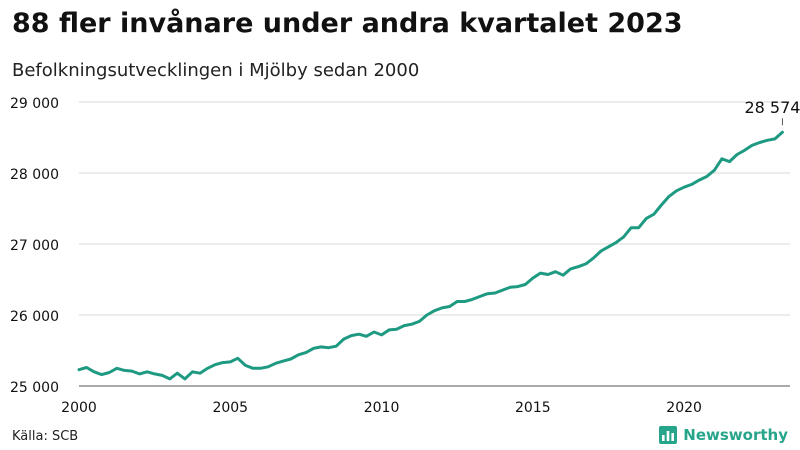  I want to click on x-tick-label: 2000, so click(79, 408).